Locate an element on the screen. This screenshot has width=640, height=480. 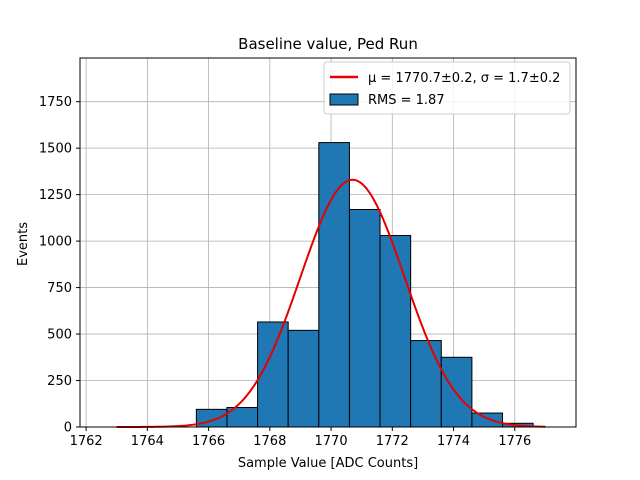
y-axis-ticks: 0 250 500 750 1000 1250 1500 1750 is located at coordinates (59, 265).